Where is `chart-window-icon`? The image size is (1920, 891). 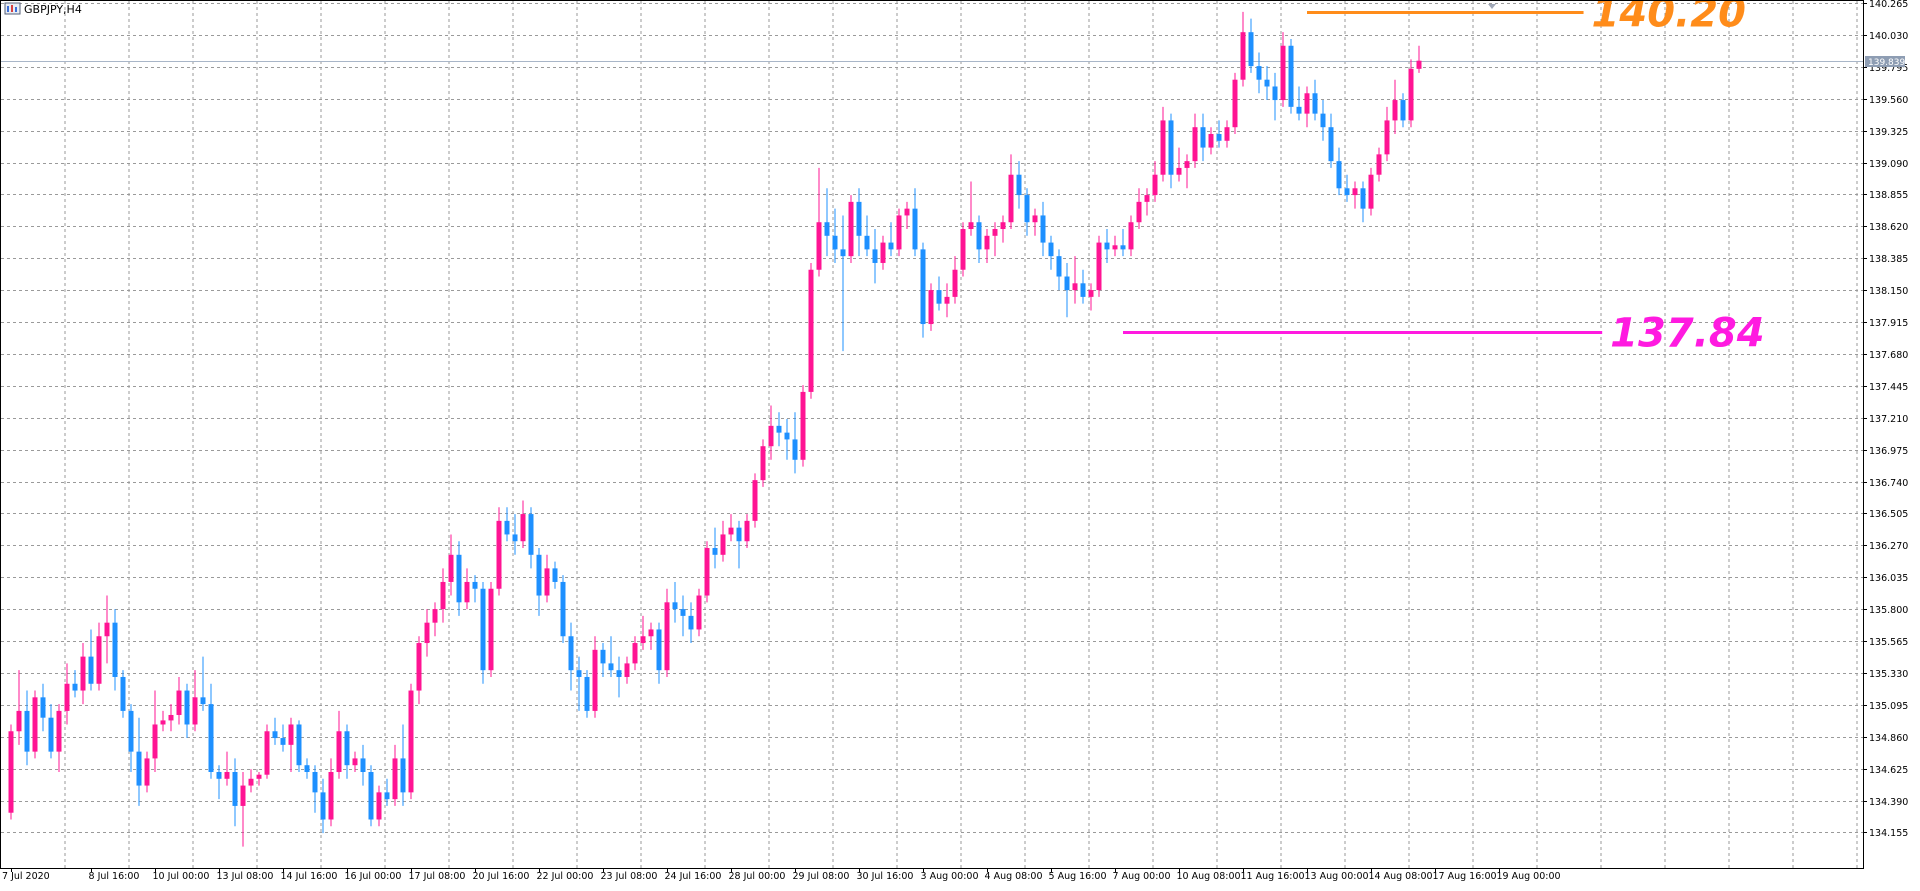
chart-window-icon is located at coordinates (12, 8).